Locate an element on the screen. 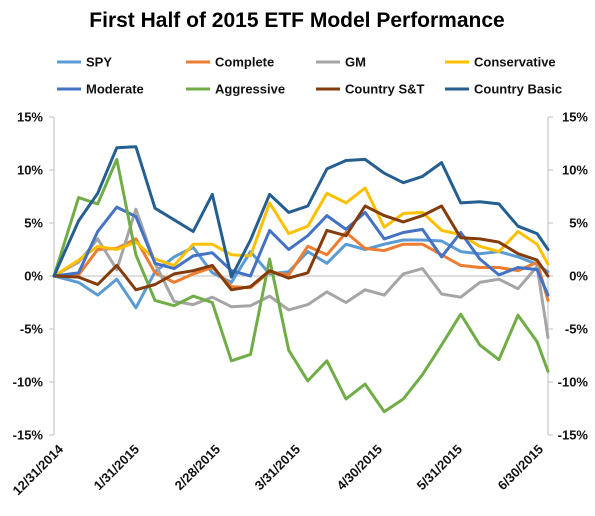  legend-label-moderate: Moderate is located at coordinates (115, 89).